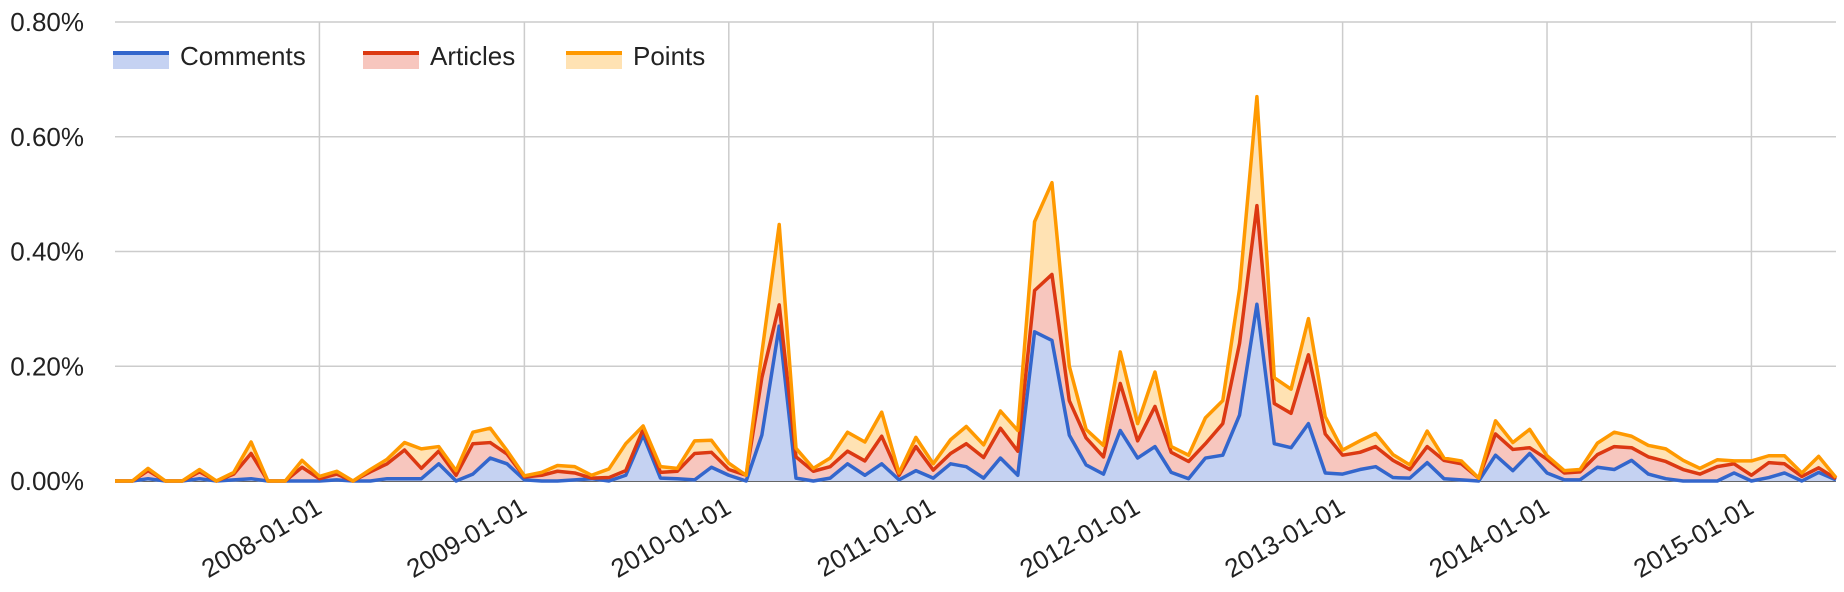  I want to click on legend: Comments Articles Points, so click(409, 56).